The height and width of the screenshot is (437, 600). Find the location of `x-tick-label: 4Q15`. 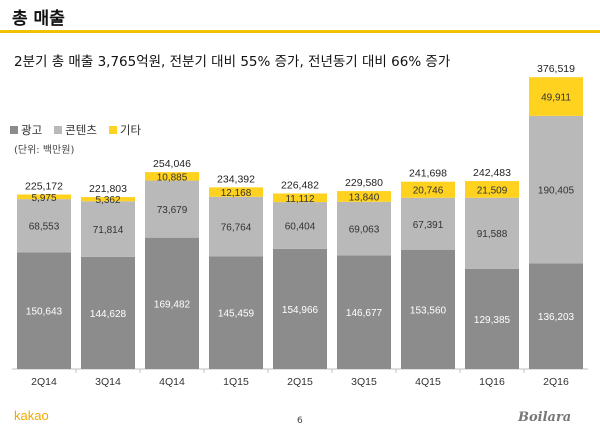

x-tick-label: 4Q15 is located at coordinates (428, 382).